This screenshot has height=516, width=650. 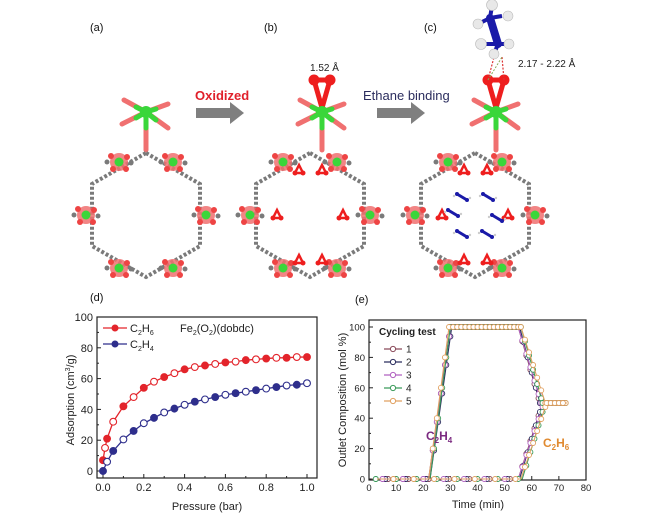 What do you see at coordinates (142, 346) in the screenshot?
I see `legend-label-c2h4: C2H4` at bounding box center [142, 346].